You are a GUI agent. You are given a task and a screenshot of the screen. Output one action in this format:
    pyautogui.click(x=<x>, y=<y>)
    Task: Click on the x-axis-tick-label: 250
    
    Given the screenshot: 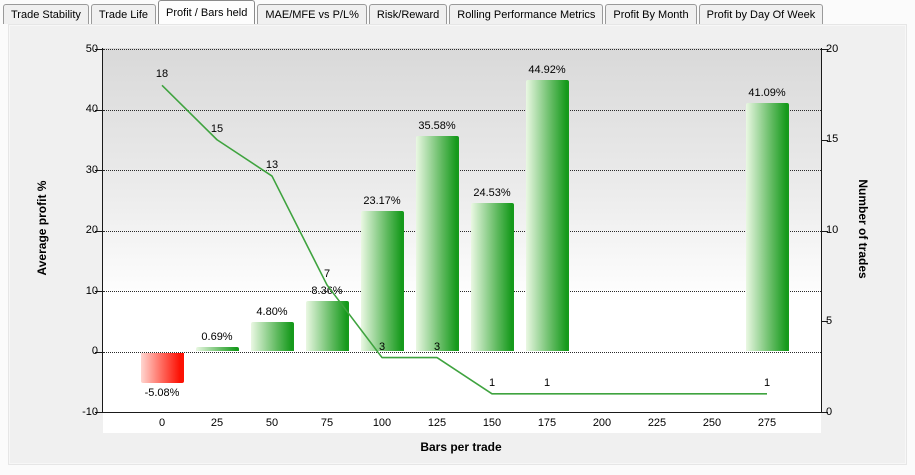 What is the action you would take?
    pyautogui.click(x=712, y=423)
    